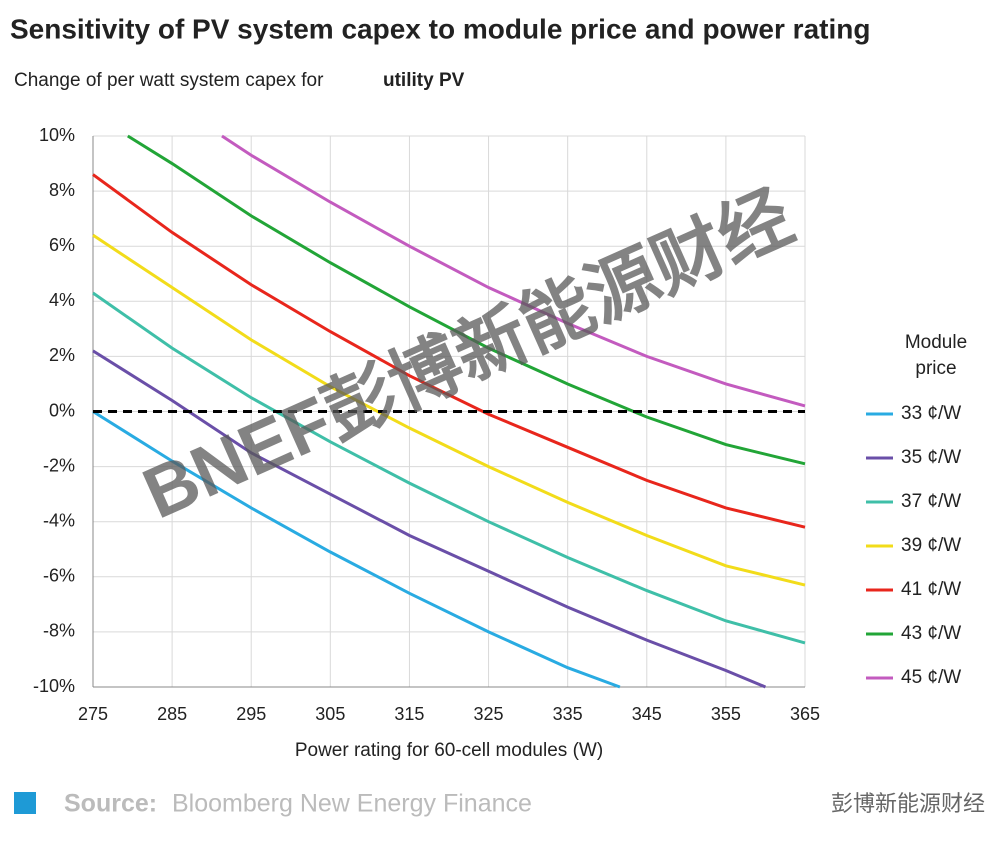 The image size is (995, 841). Describe the element at coordinates (59, 520) in the screenshot. I see `y-tick-label: -4%` at that location.